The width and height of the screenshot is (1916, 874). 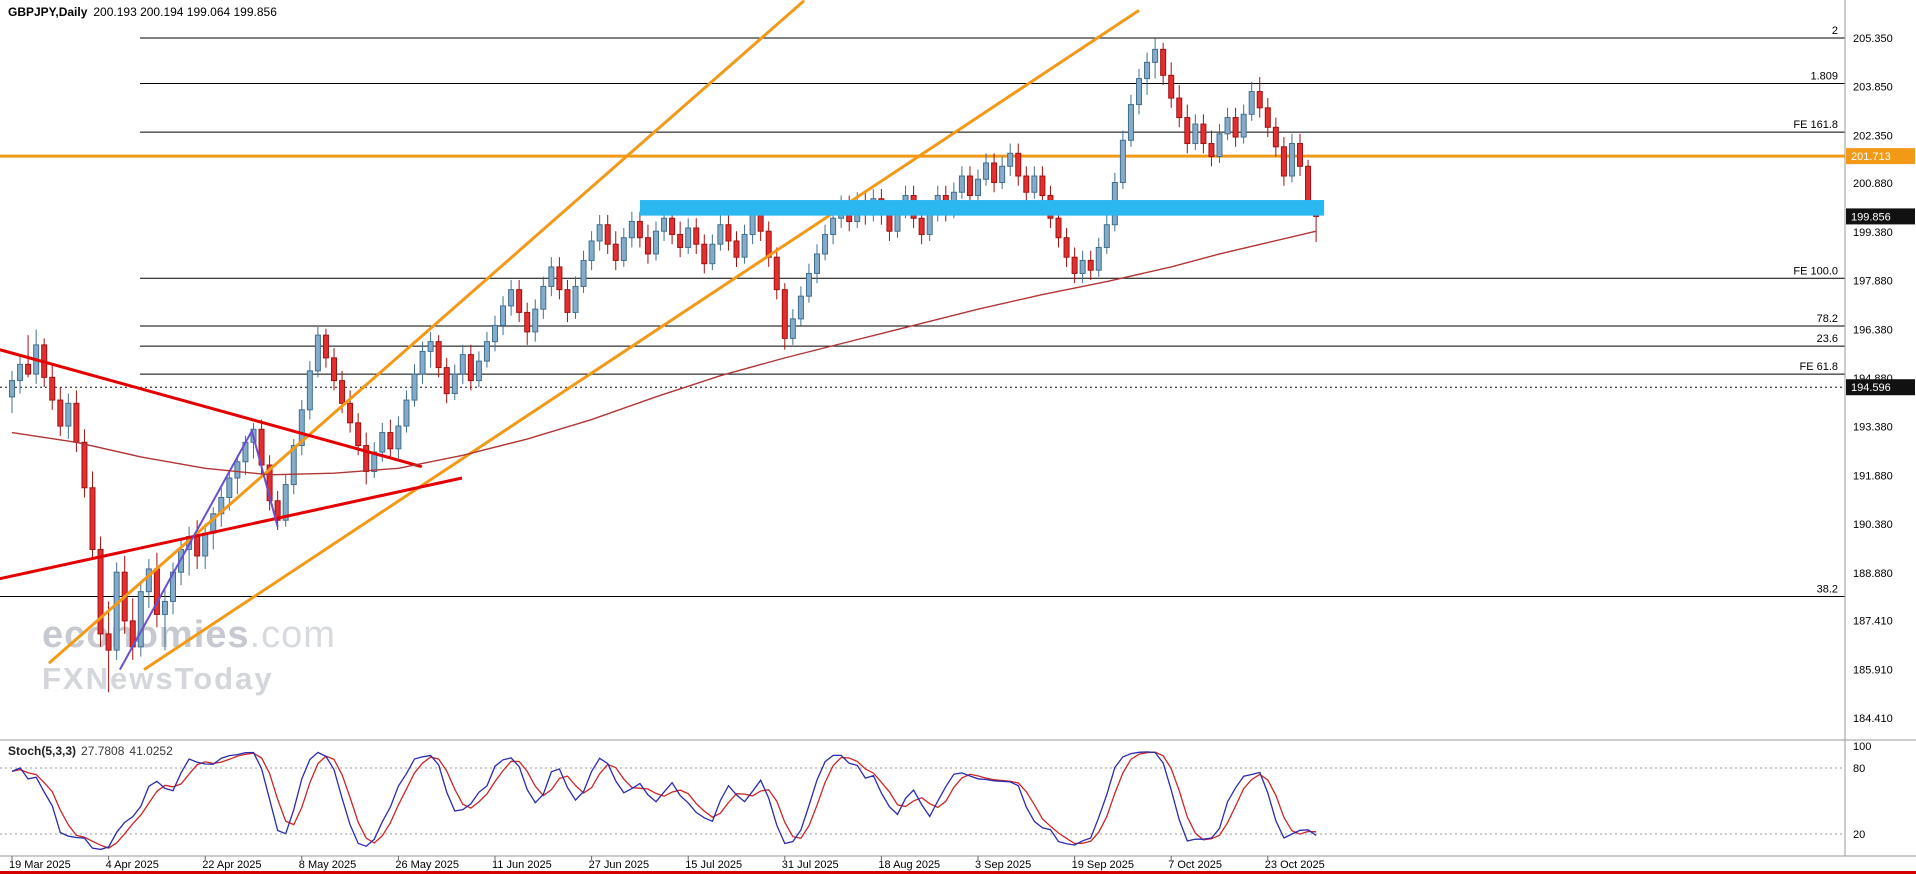 What do you see at coordinates (1103, 865) in the screenshot?
I see `date-axis-label: 19 Sep 2025` at bounding box center [1103, 865].